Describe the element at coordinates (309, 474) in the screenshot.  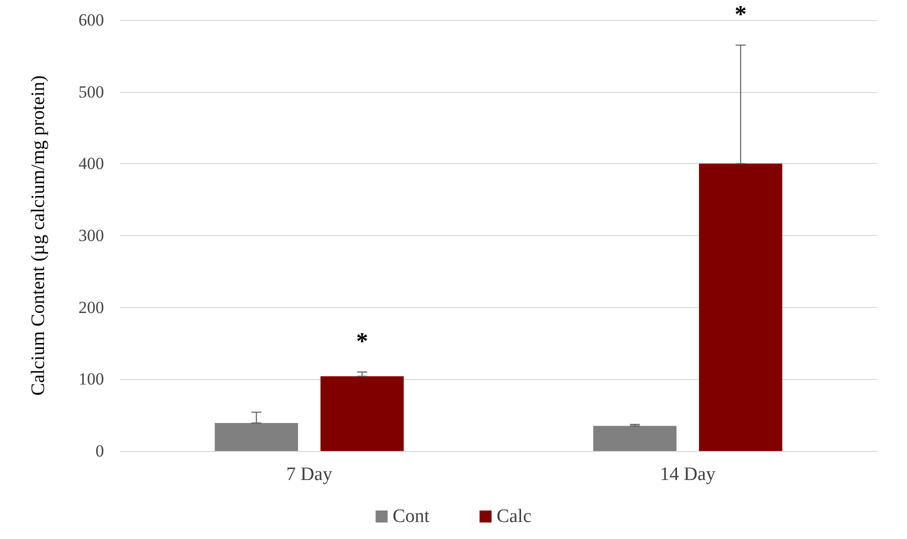
I see `x-tick-label: 7 Day` at that location.